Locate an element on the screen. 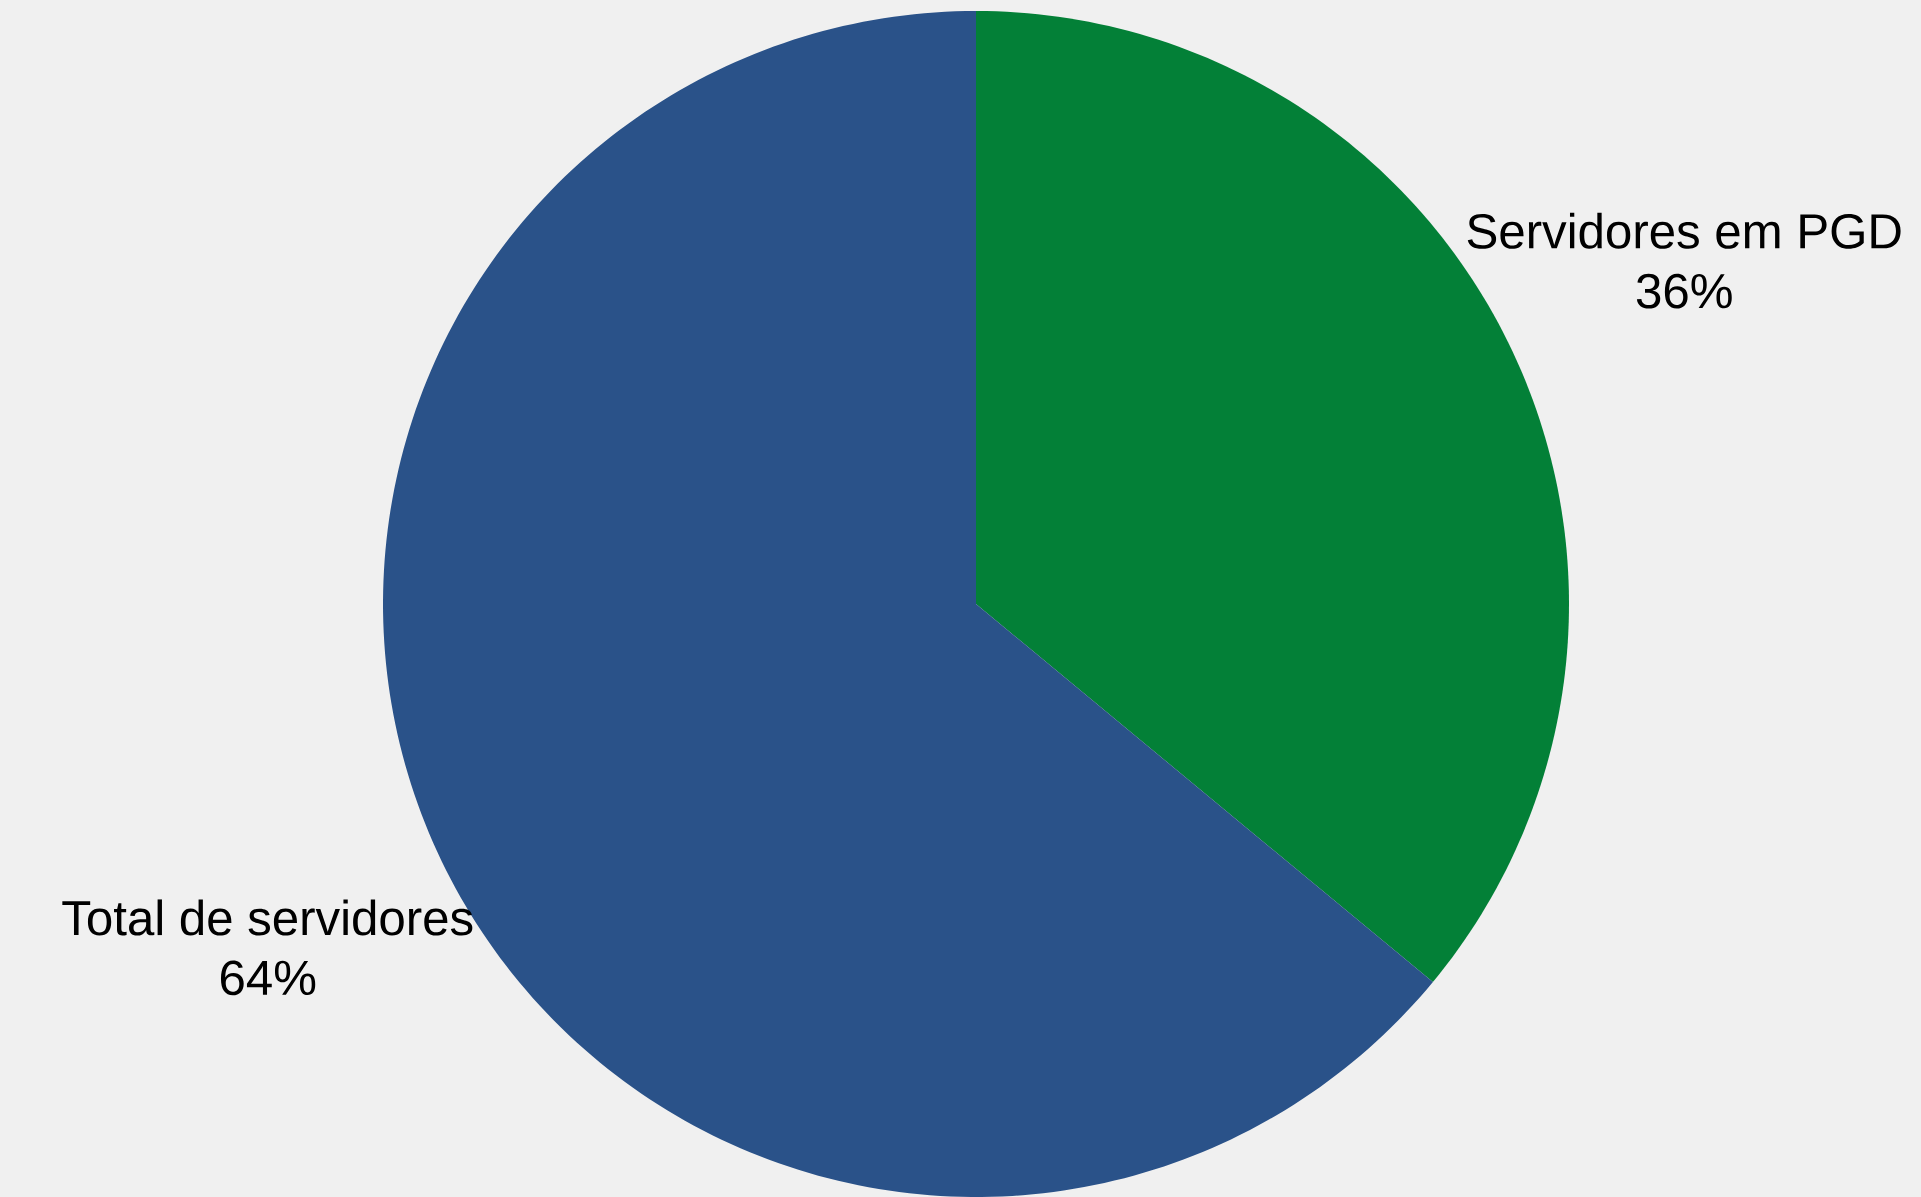 This screenshot has width=1921, height=1197. slice-label: Servidores em PGD is located at coordinates (1684, 230).